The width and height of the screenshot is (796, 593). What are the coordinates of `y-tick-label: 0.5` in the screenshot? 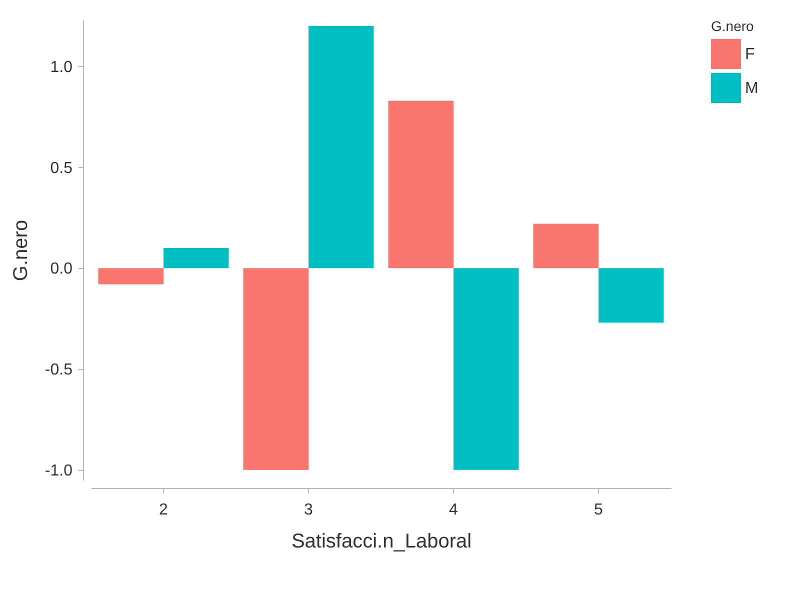 It's located at (61, 168).